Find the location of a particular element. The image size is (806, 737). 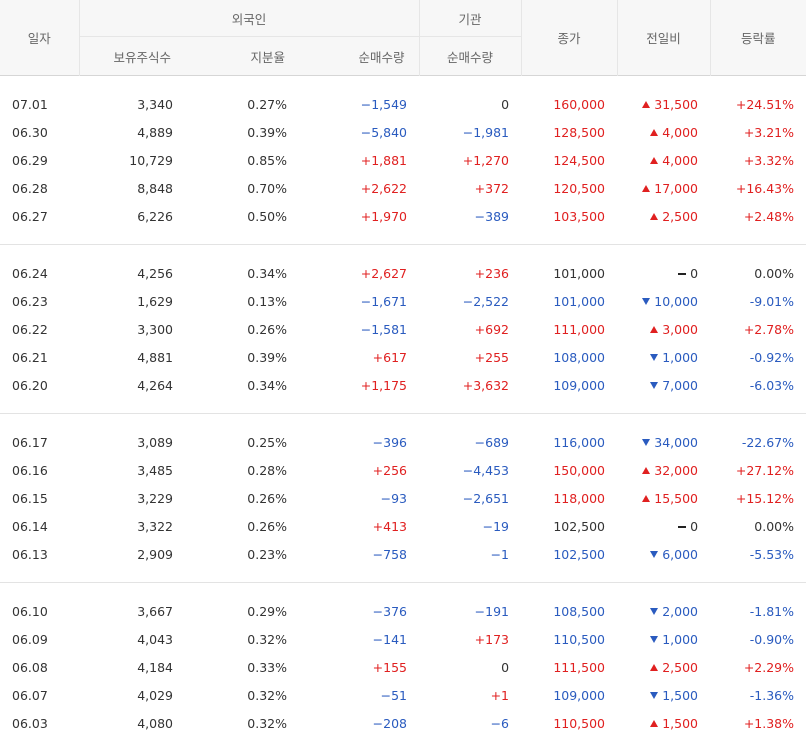

cell-date: 06.27 is located at coordinates (39, 216).